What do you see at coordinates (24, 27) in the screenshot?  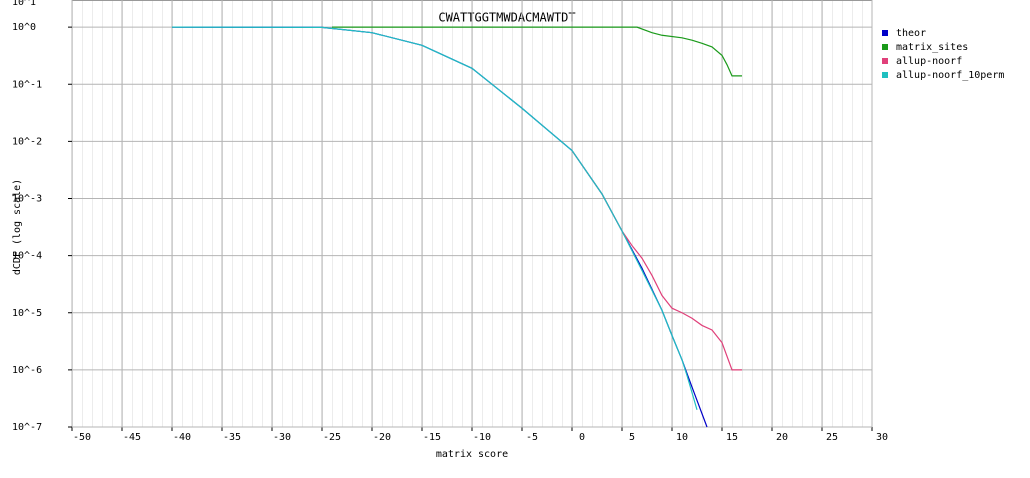 I see `y-tick-label: 10^0` at bounding box center [24, 27].